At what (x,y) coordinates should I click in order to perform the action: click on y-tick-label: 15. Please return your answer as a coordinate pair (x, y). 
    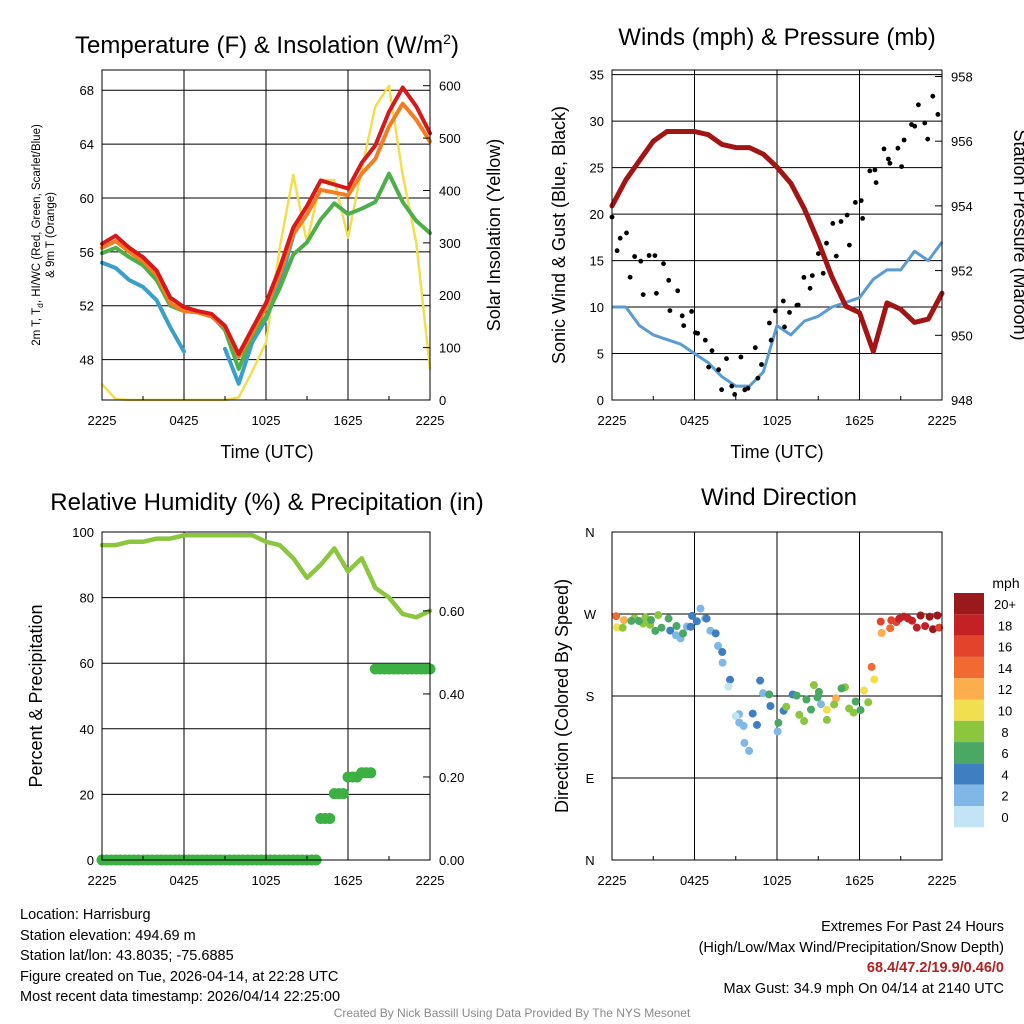
    Looking at the image, I should click on (597, 261).